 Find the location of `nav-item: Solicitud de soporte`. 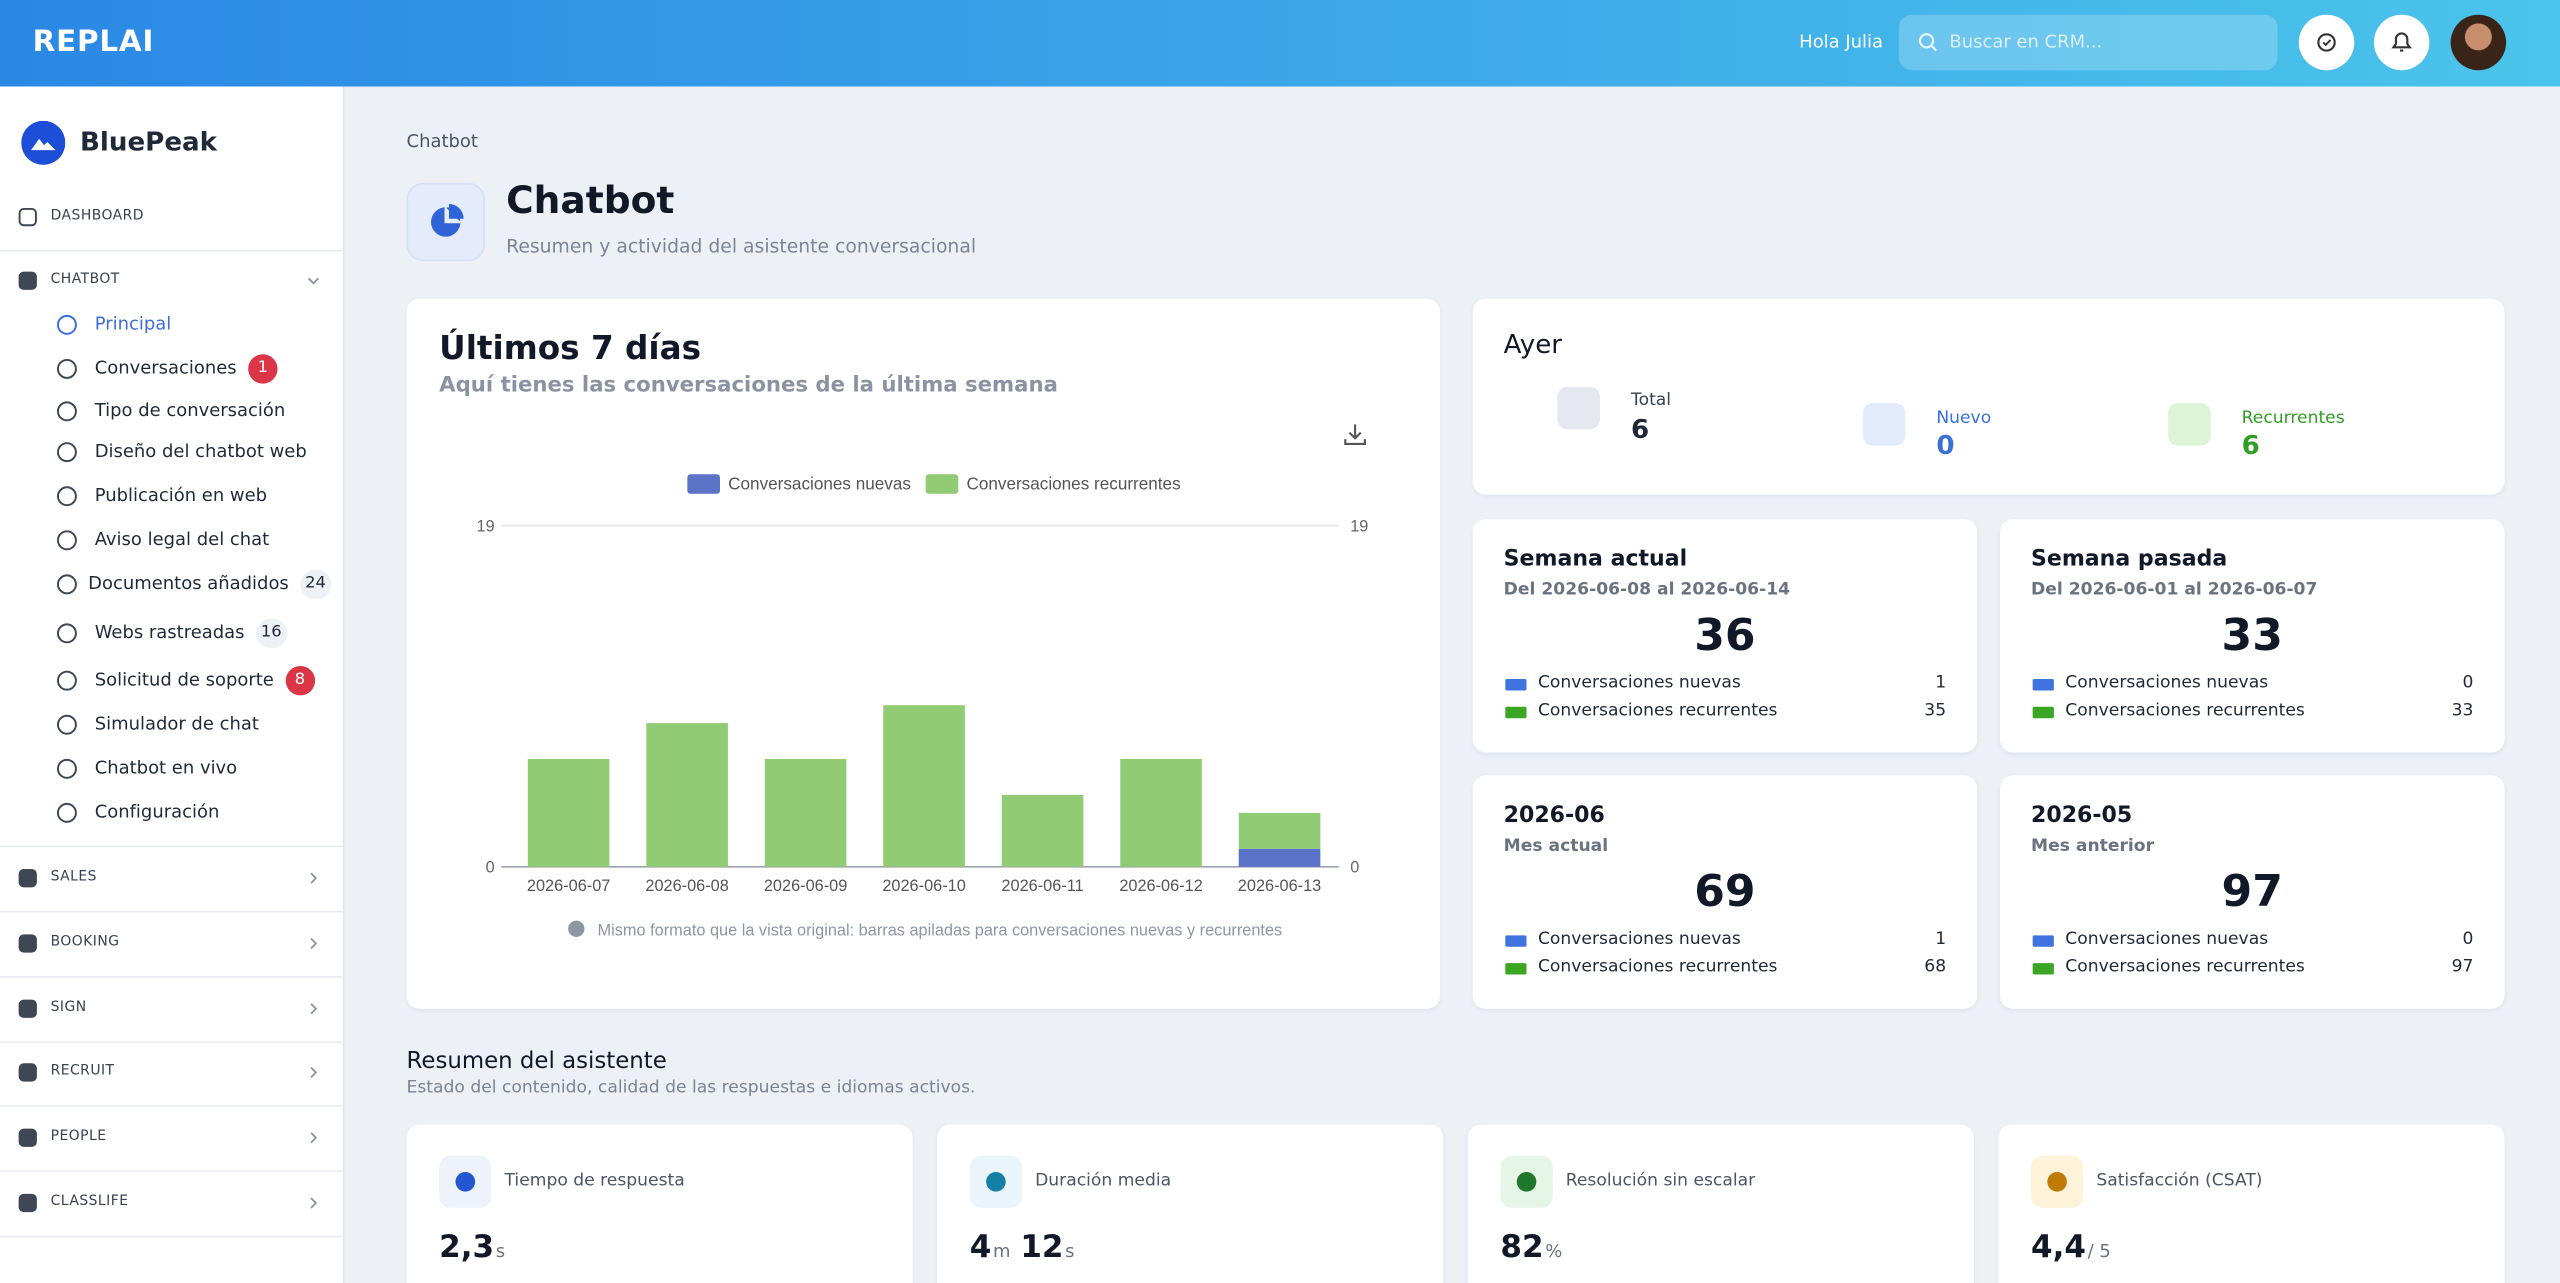

nav-item: Solicitud de soporte is located at coordinates (184, 680).